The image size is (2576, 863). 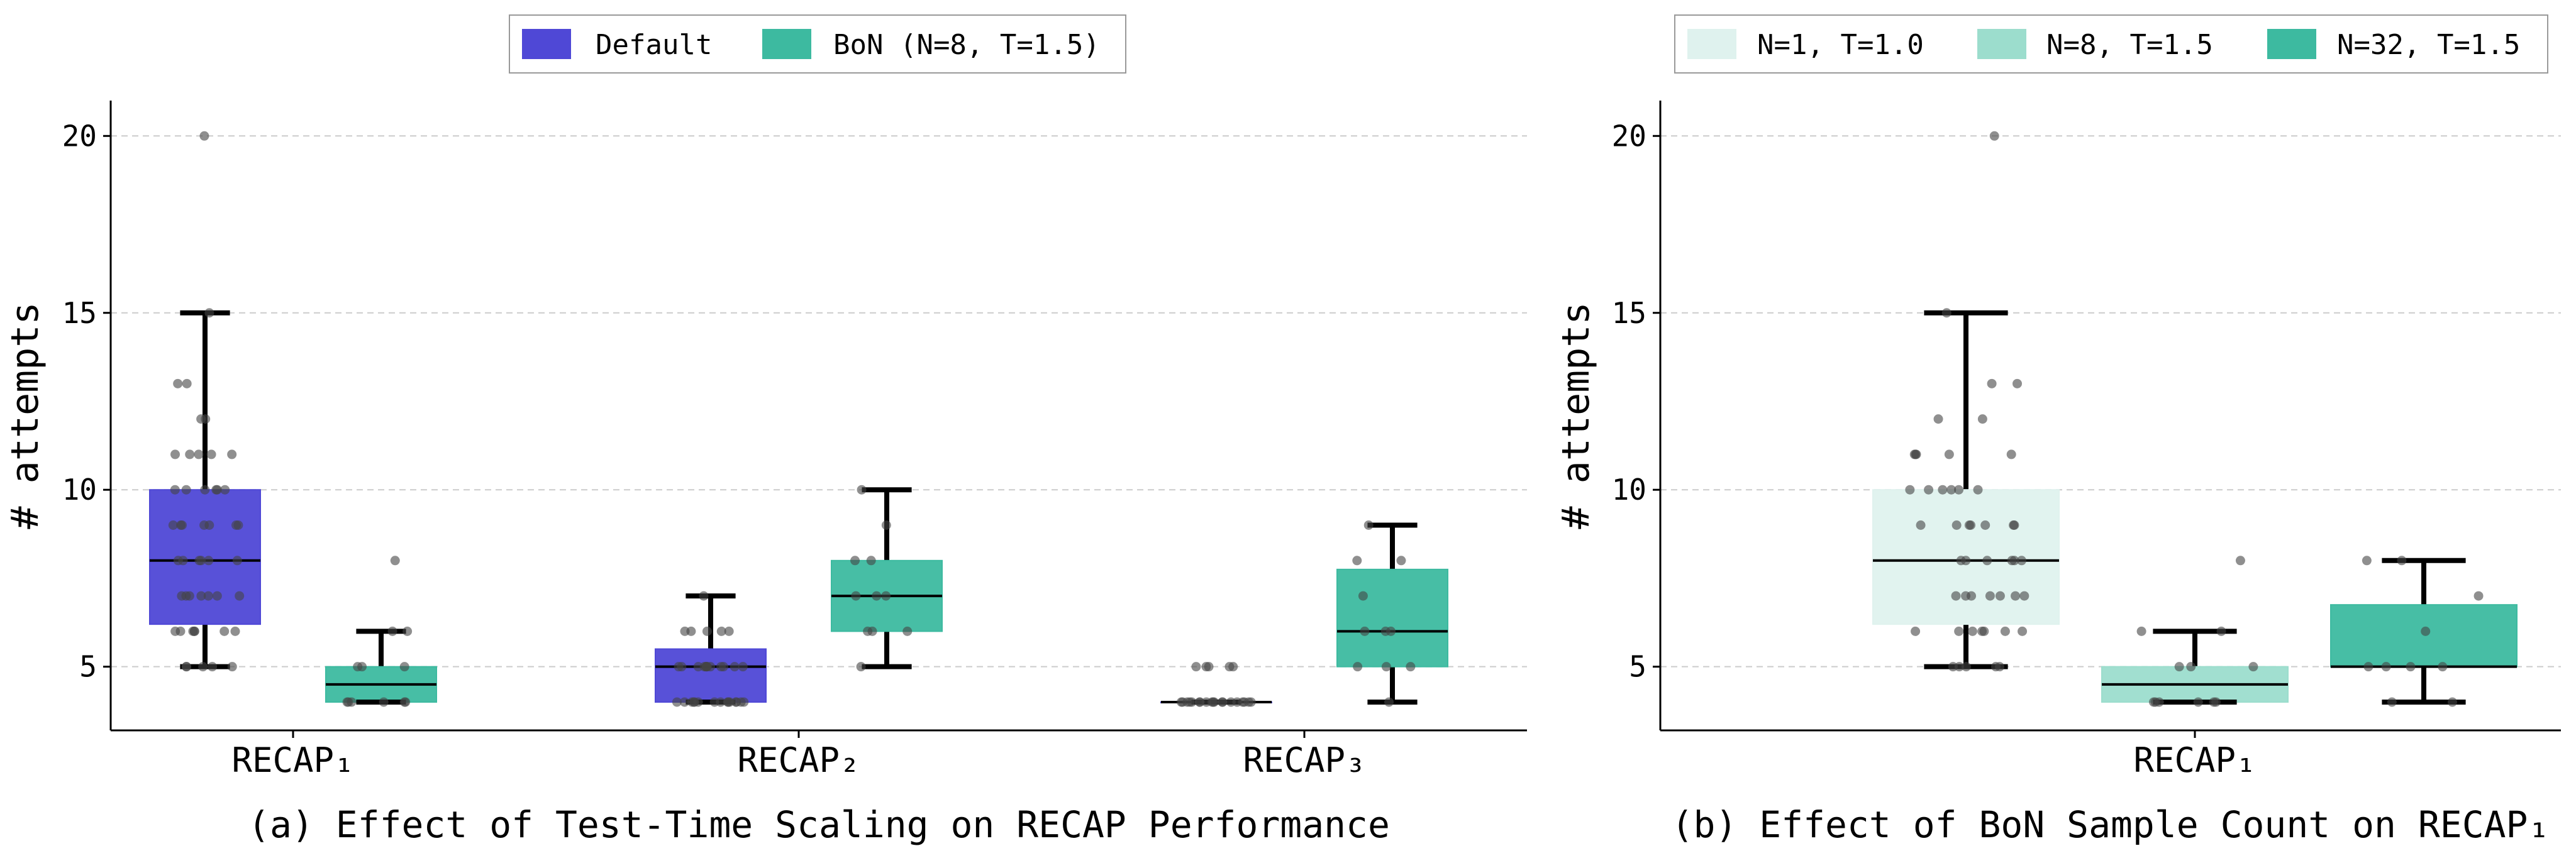 I want to click on box-bon-n-8-t-1-5--0, so click(x=381, y=631).